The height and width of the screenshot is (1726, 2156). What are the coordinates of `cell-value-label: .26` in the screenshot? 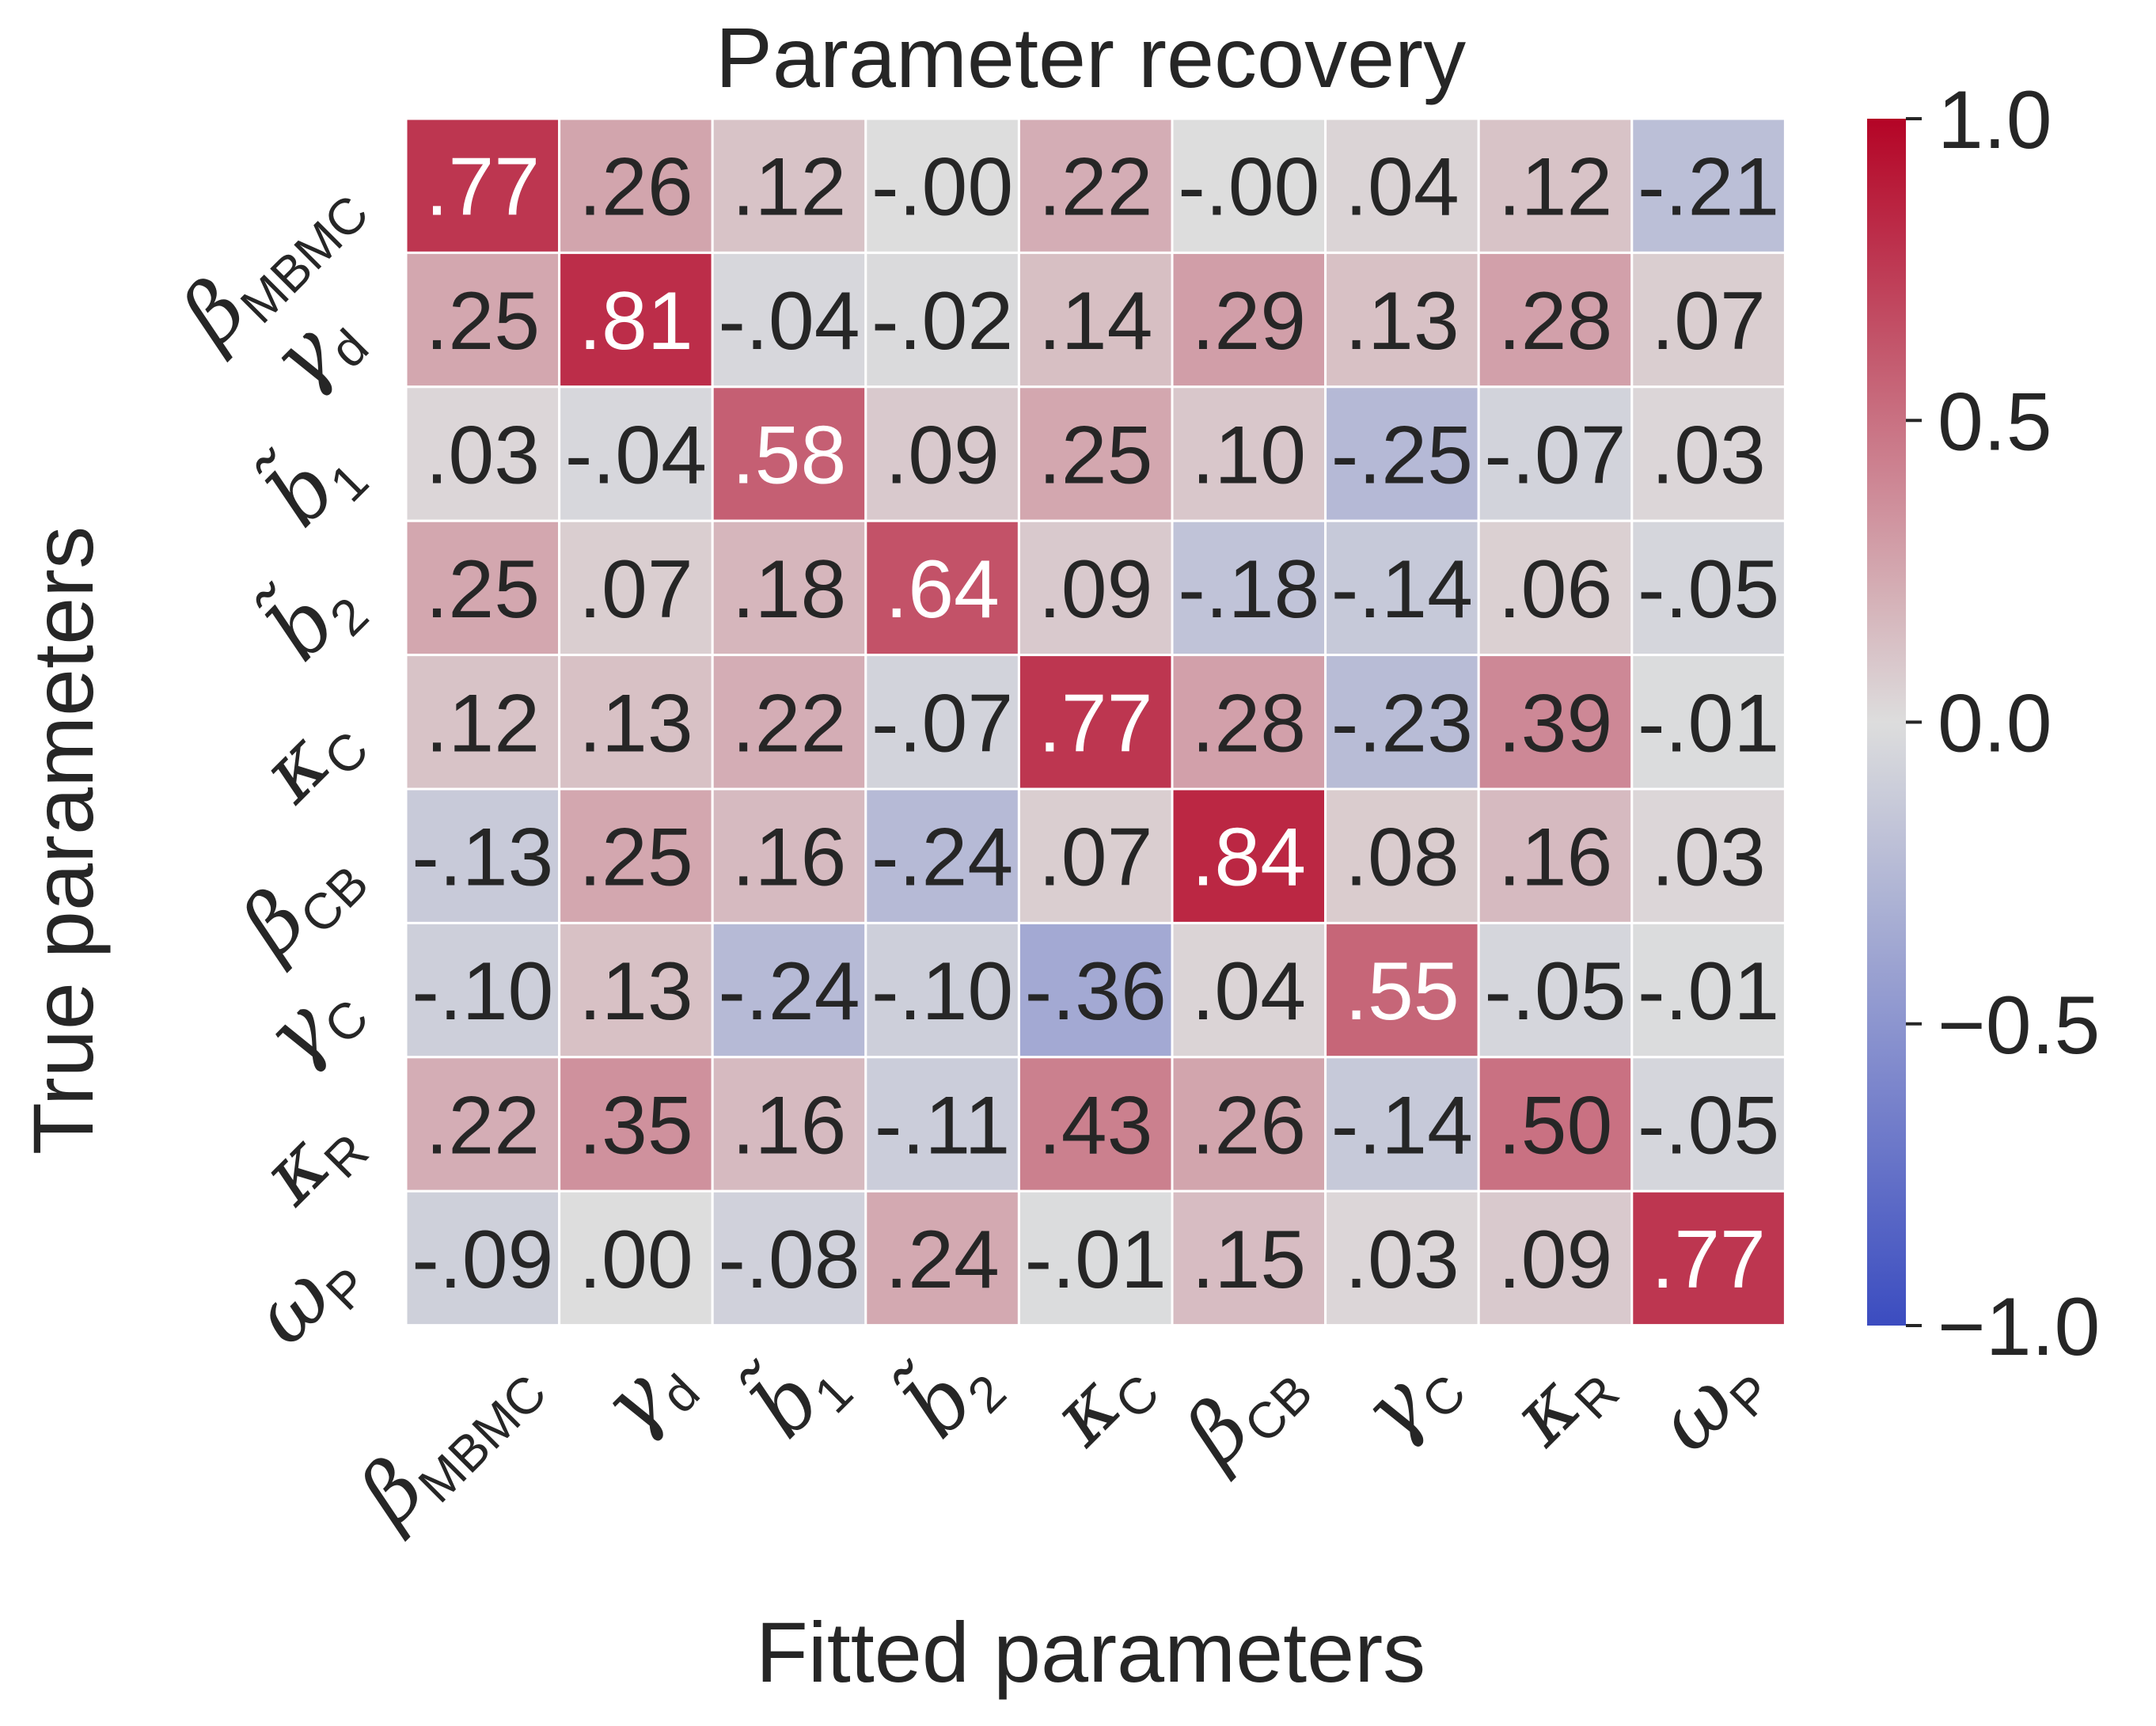 It's located at (636, 187).